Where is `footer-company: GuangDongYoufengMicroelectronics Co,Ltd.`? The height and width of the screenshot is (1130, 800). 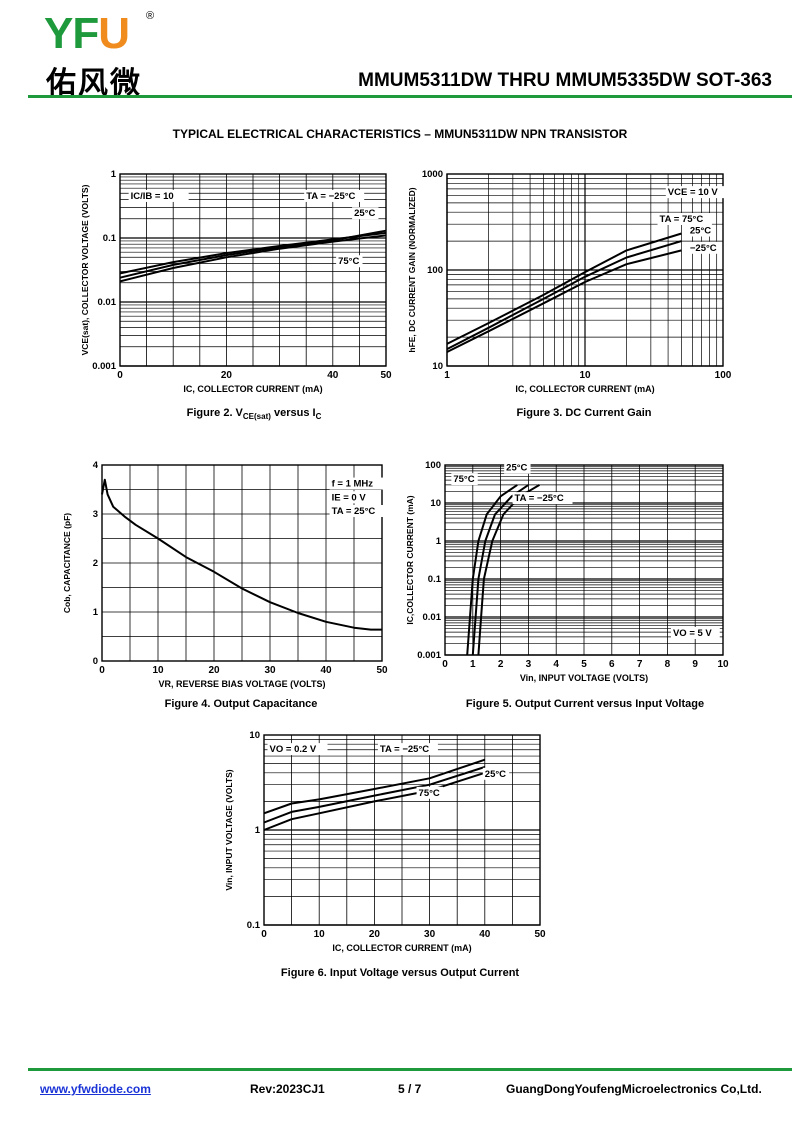
footer-company: GuangDongYoufengMicroelectronics Co,Ltd. is located at coordinates (634, 1089).